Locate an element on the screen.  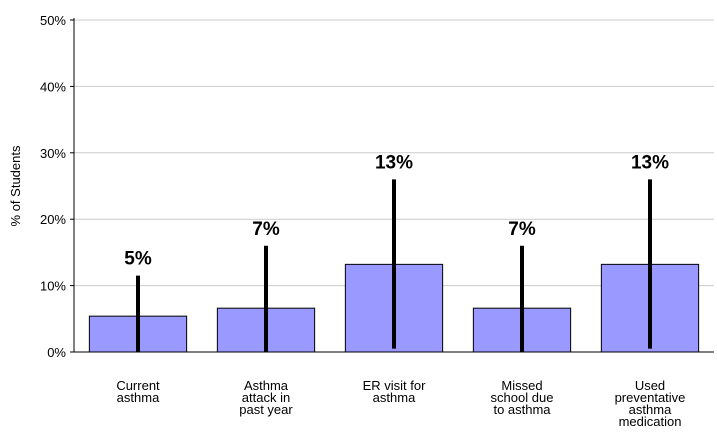
category-label: Asthma attack in past year is located at coordinates (266, 397).